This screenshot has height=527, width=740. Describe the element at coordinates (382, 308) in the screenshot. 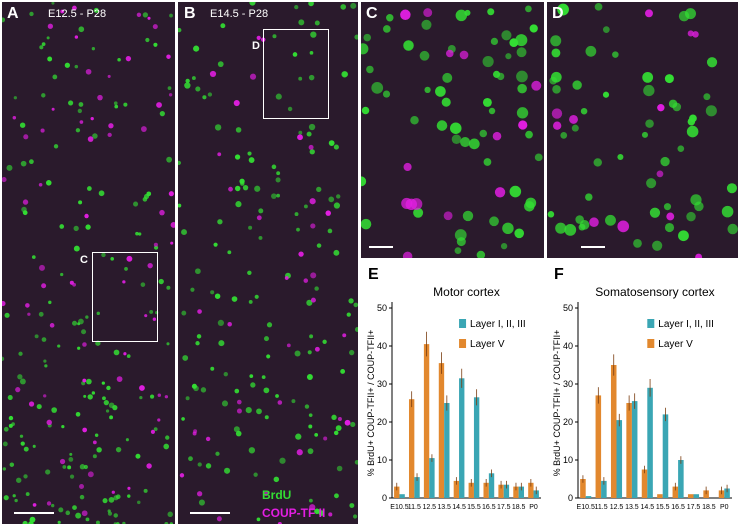

I see `chart-e-ytick-label: 50` at that location.